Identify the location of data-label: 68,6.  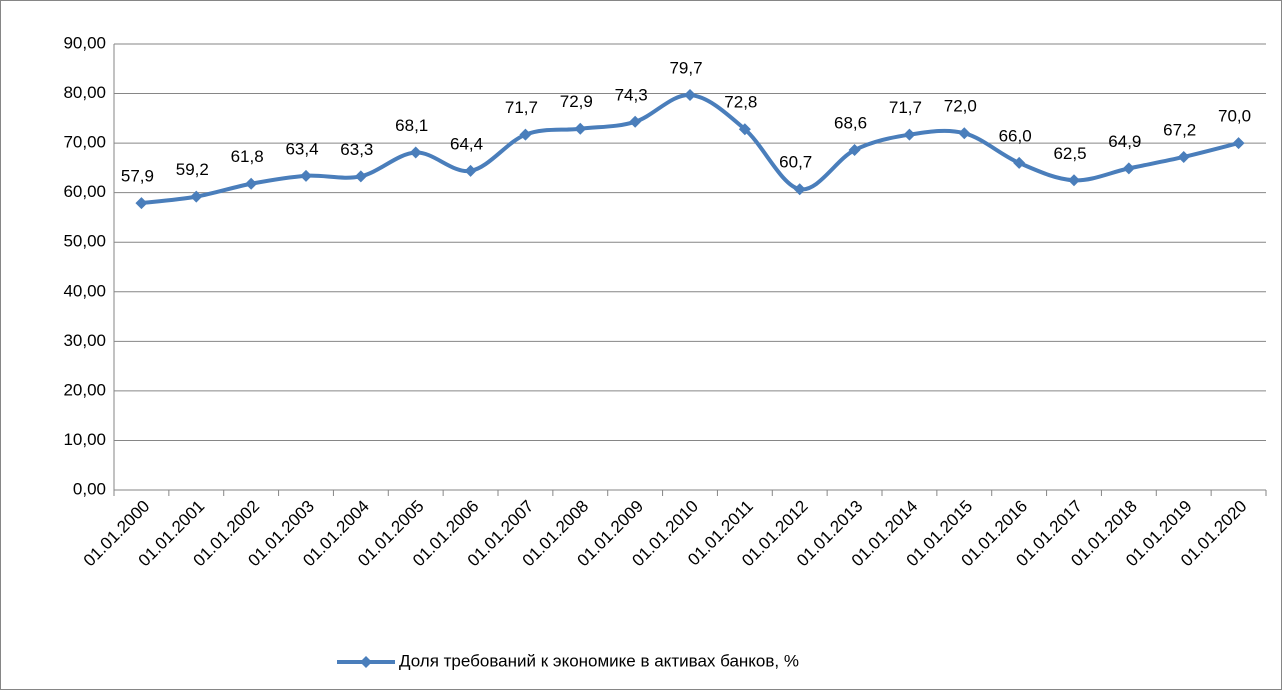
(850, 123).